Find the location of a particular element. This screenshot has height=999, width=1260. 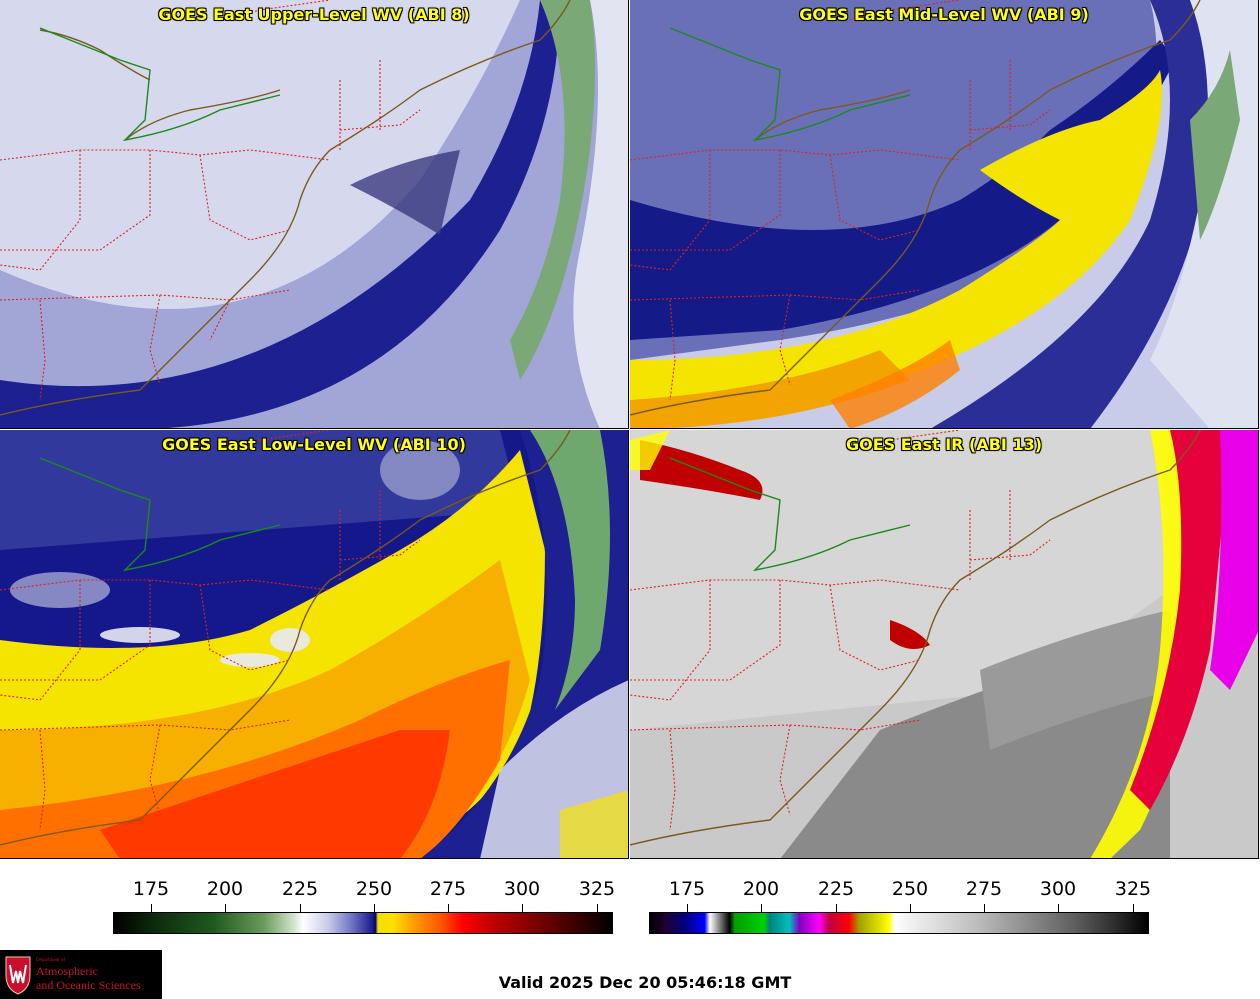

wv-tick-label: 275 is located at coordinates (448, 889).